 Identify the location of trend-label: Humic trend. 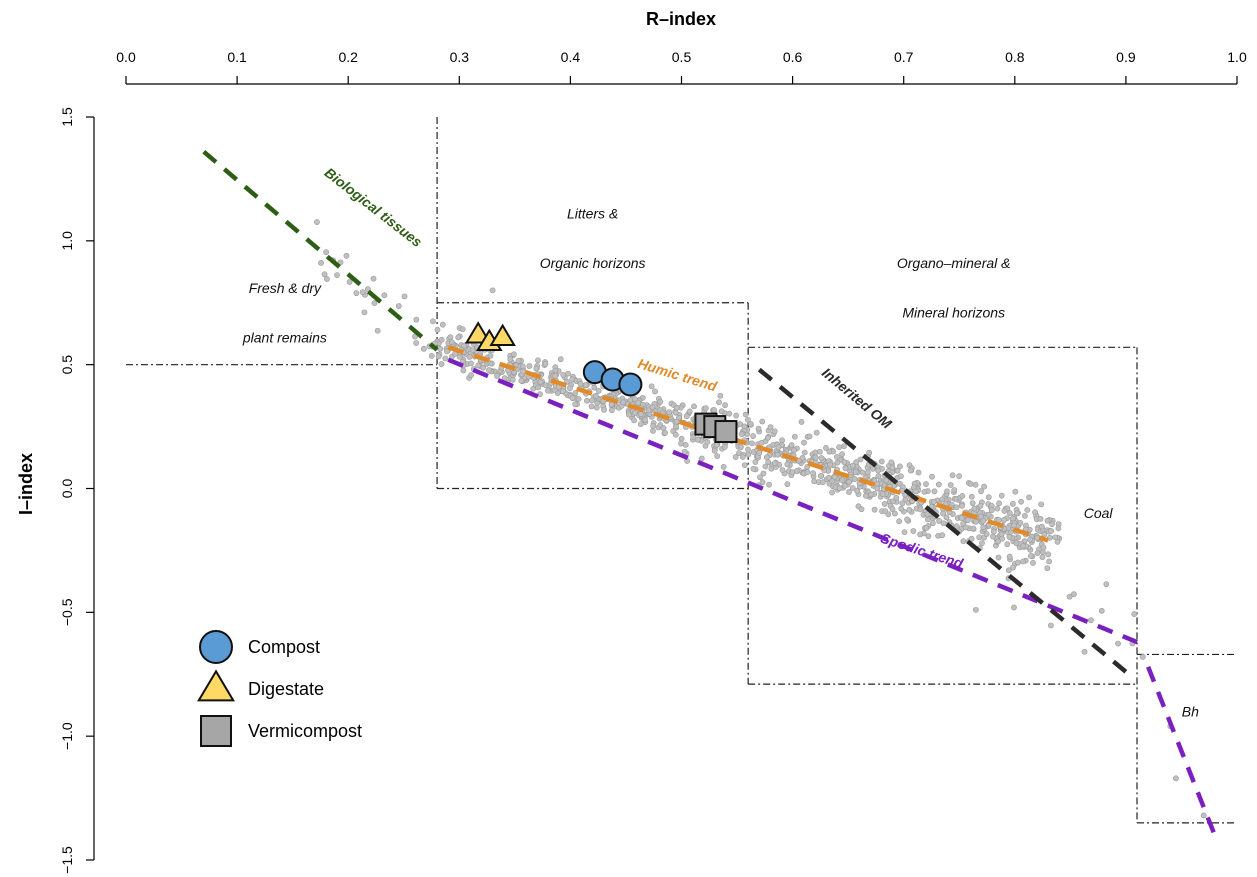
(677, 374).